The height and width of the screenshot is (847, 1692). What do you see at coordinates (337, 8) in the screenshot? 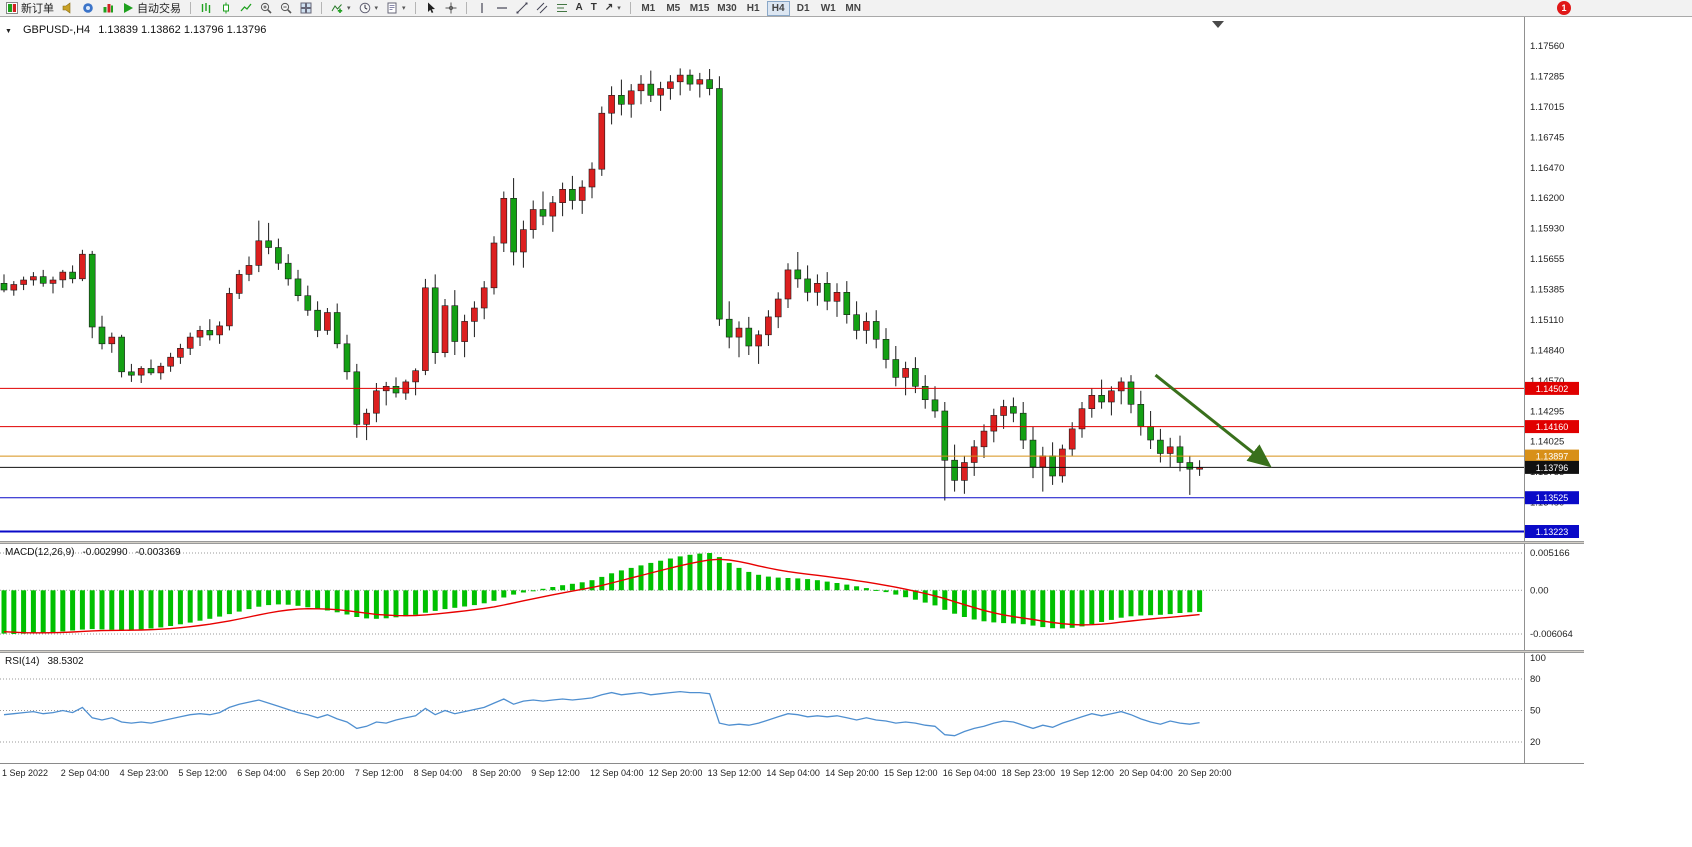
I see `indicators-icon` at bounding box center [337, 8].